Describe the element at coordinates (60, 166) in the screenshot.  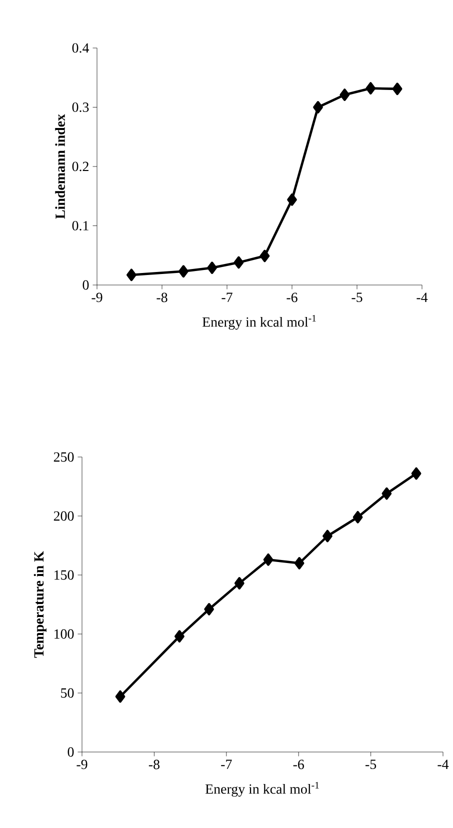
I see `y-axis-title: Lindemann index` at that location.